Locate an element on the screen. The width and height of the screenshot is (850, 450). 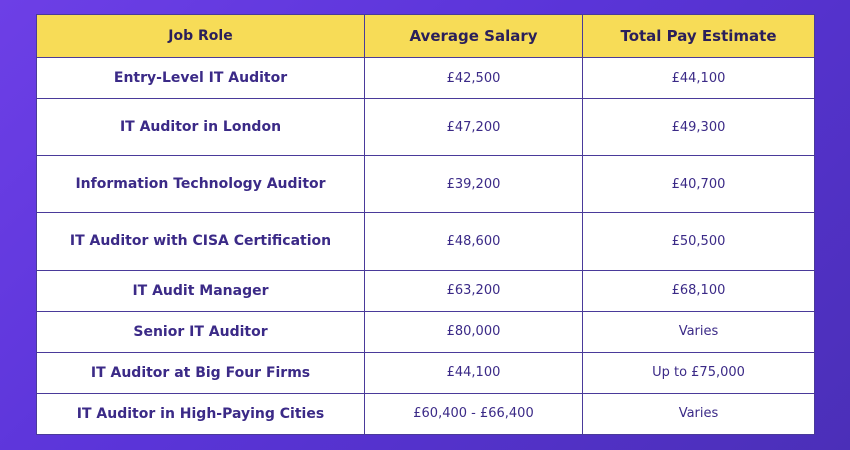
table-row: Entry-Level IT Auditor £42,500 £44,100 is located at coordinates (425, 78).